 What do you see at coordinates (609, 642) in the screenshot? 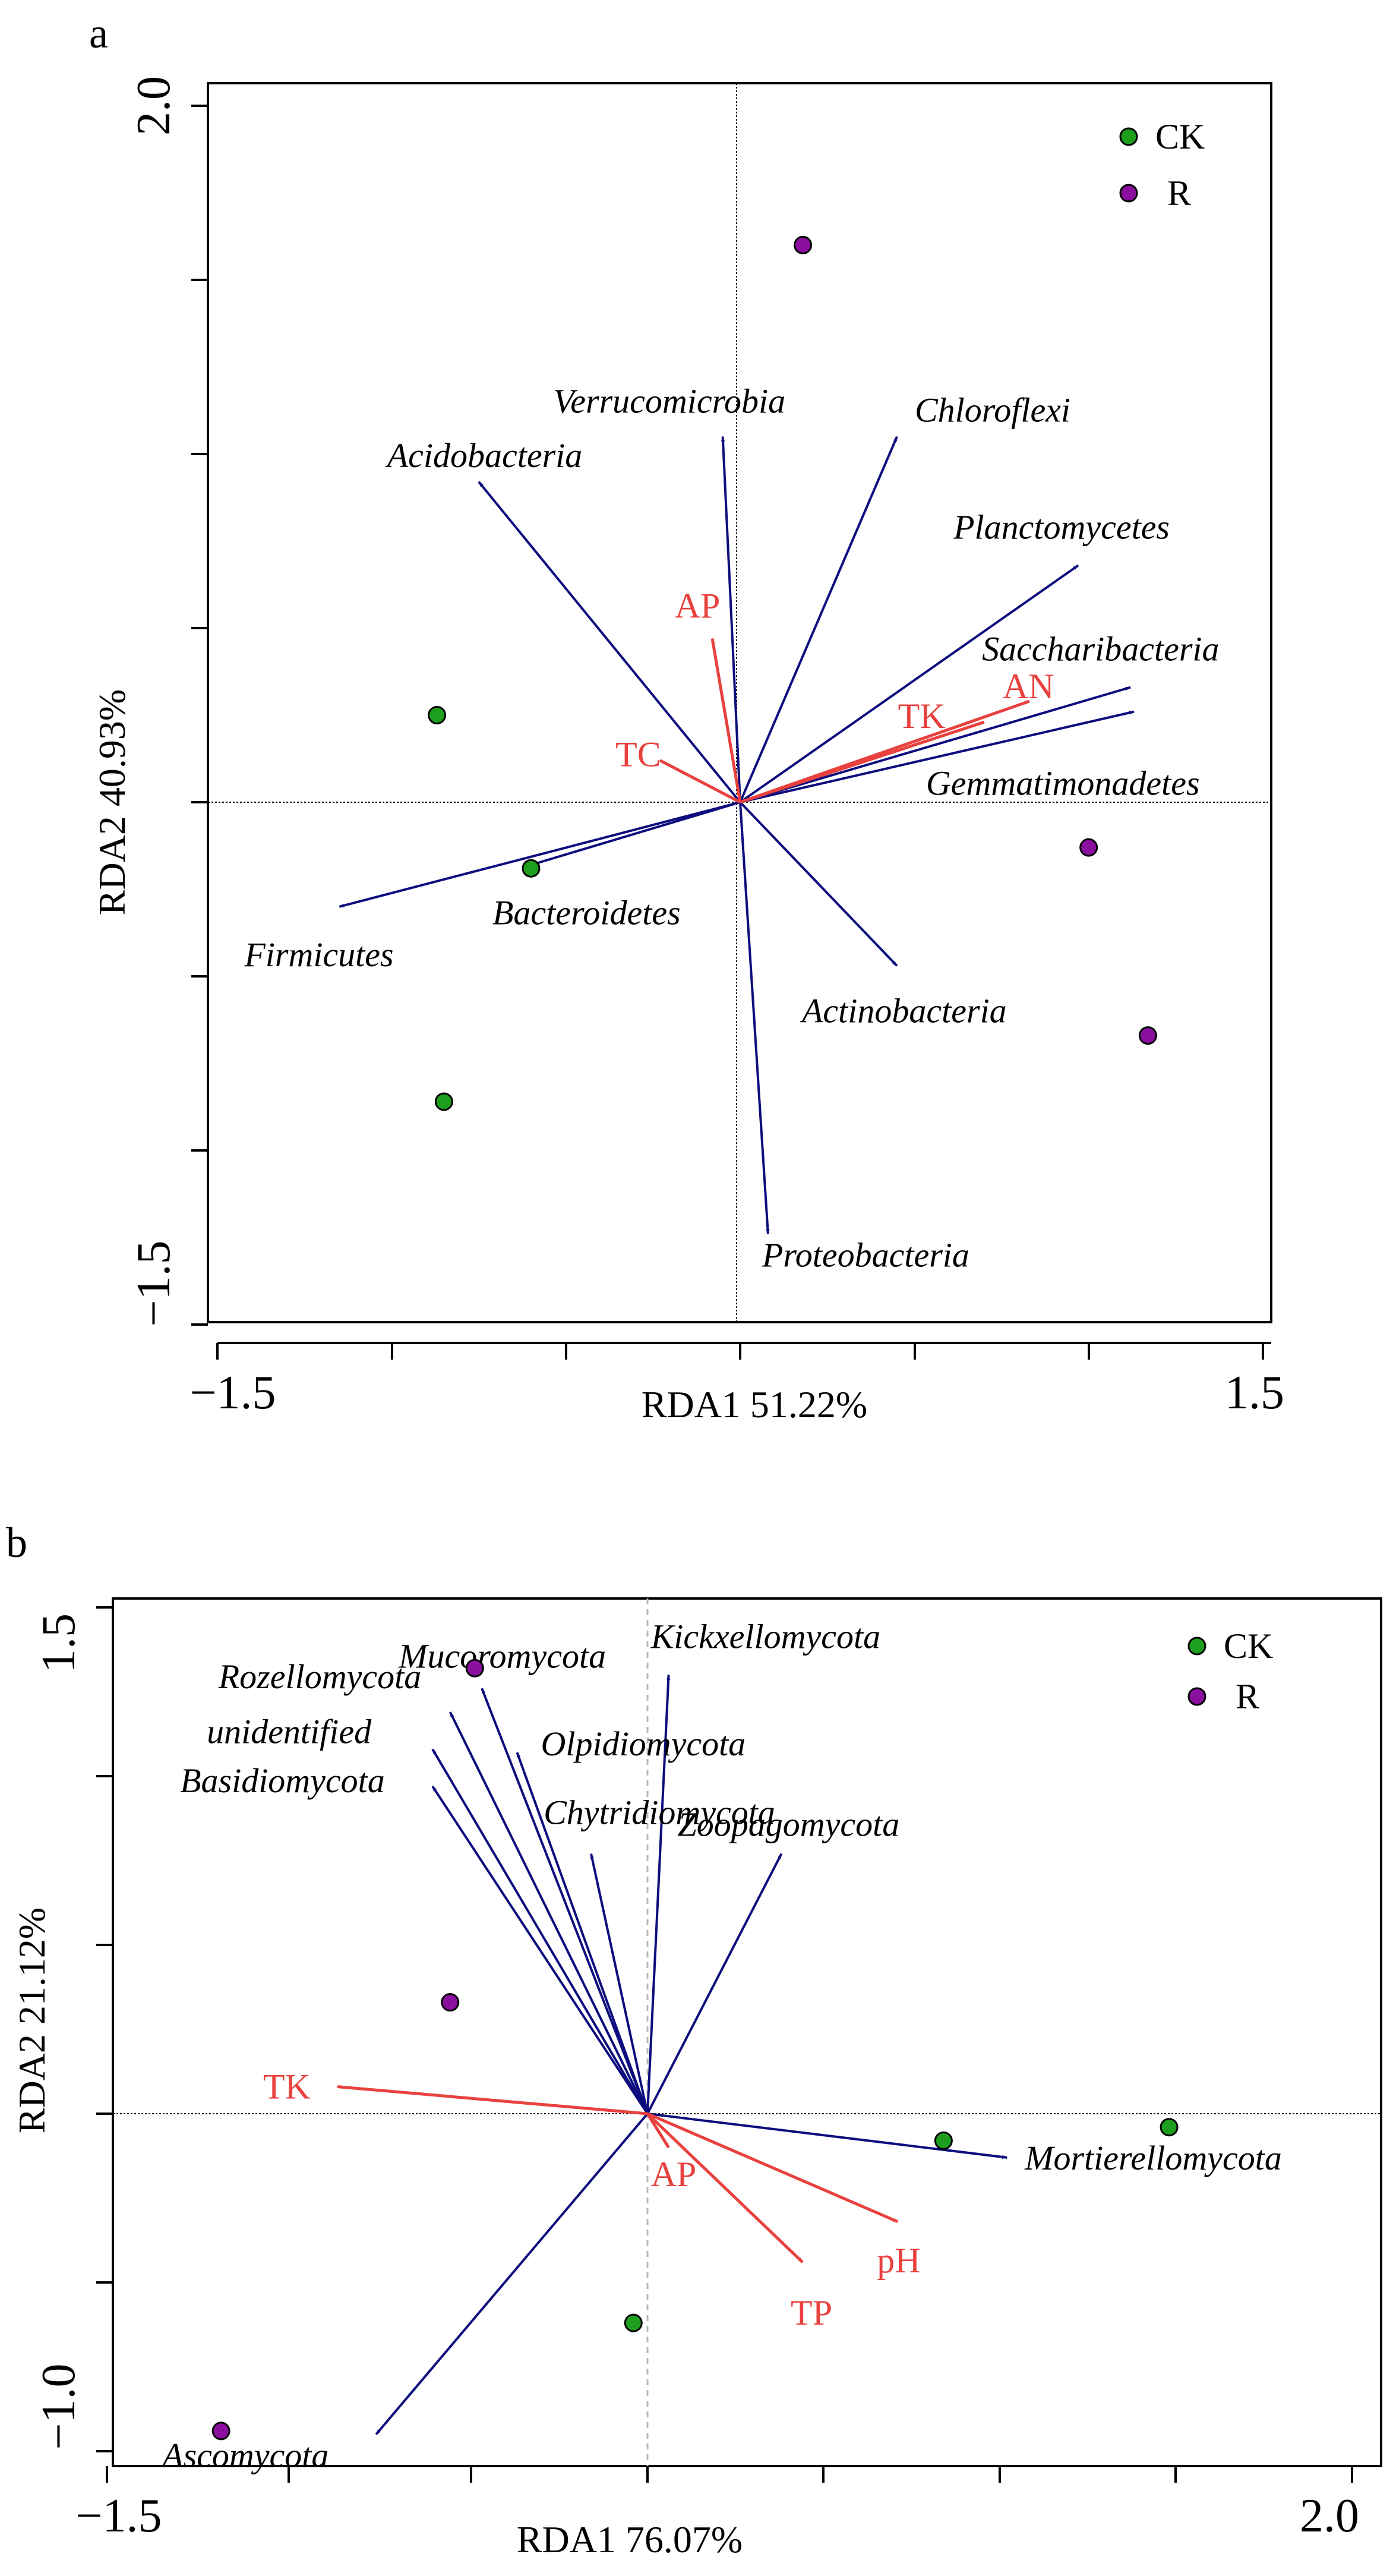
I see `panel-a-arrow-acidobacteria` at bounding box center [609, 642].